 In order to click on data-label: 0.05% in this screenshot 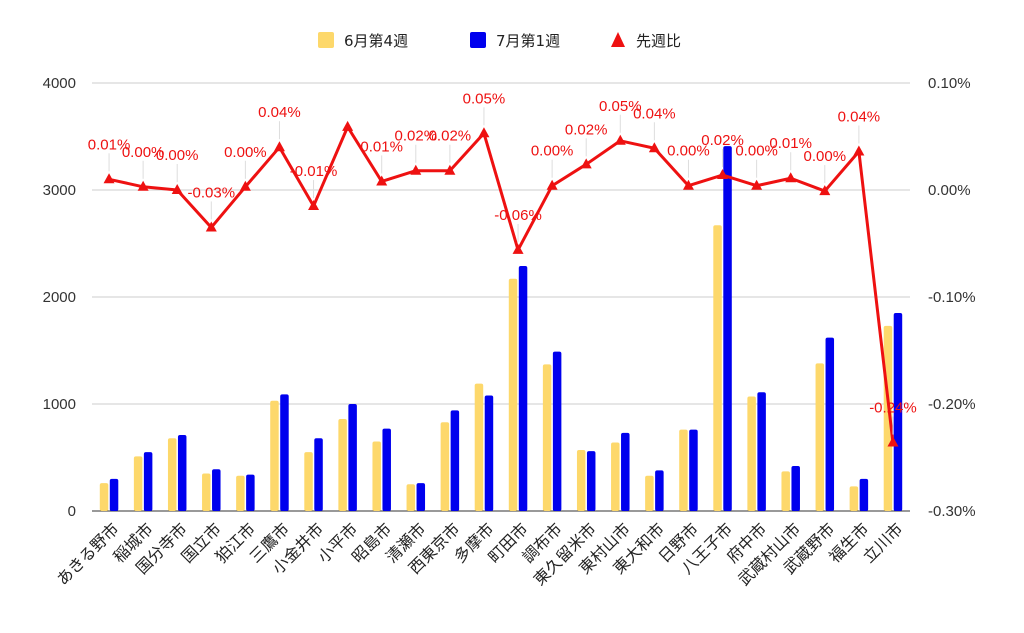, I will do `click(484, 98)`.